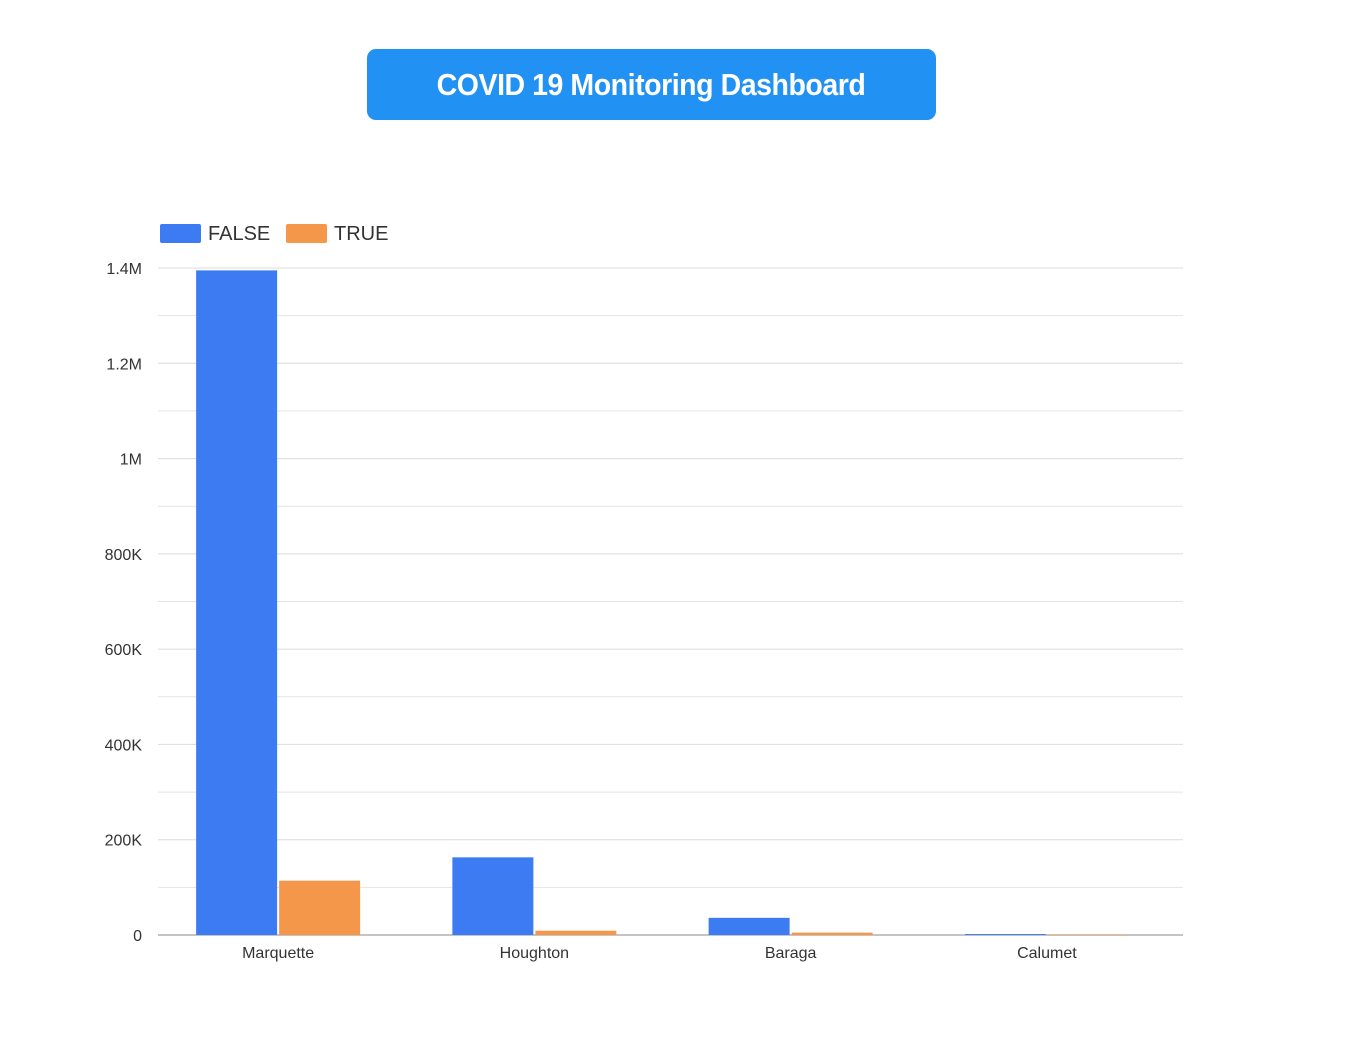 Image resolution: width=1360 pixels, height=1052 pixels. Describe the element at coordinates (180, 233) in the screenshot. I see `legend-swatch-false` at that location.